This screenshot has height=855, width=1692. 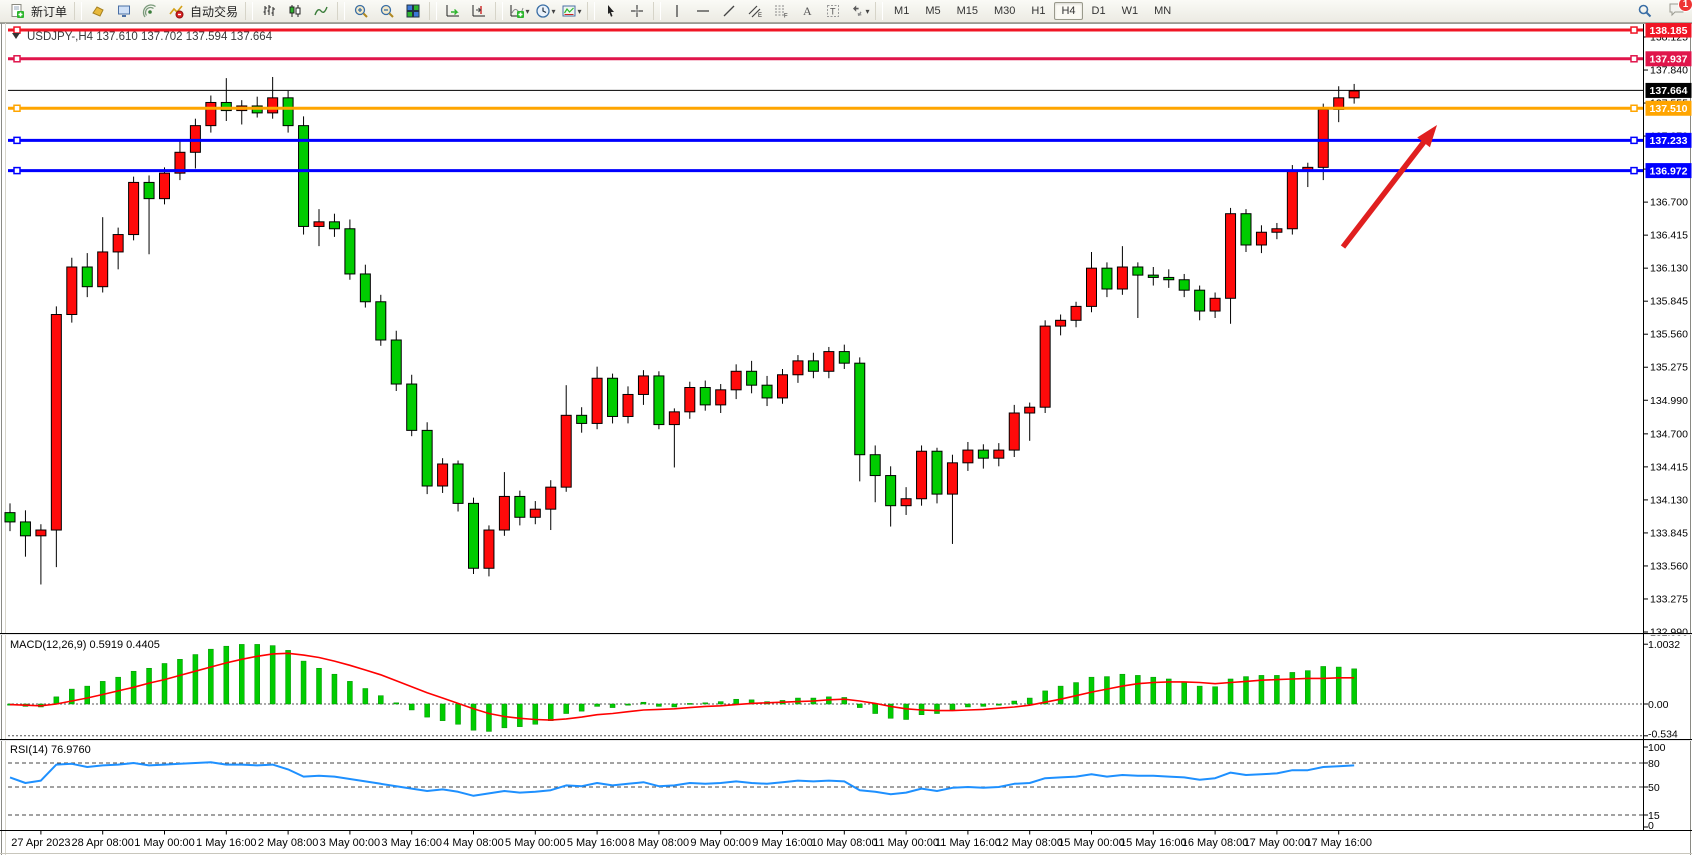 I want to click on trend-arrow-annotation, so click(x=1388, y=187).